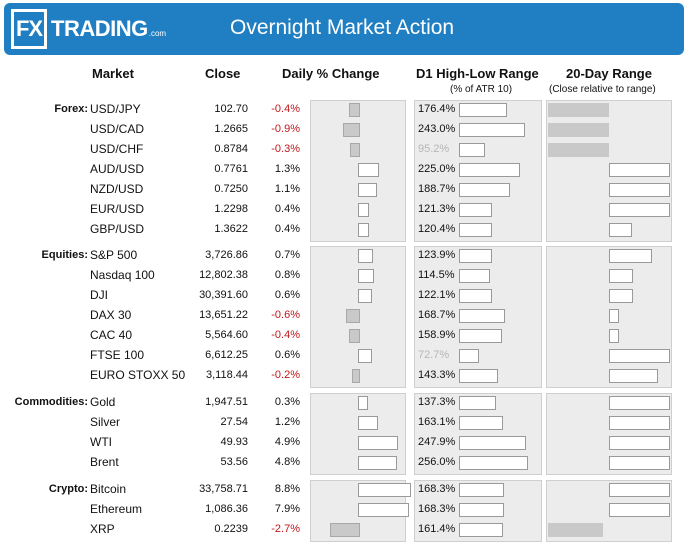 Image resolution: width=692 pixels, height=551 pixels. Describe the element at coordinates (117, 149) in the screenshot. I see `market-name: USD/CHF` at that location.